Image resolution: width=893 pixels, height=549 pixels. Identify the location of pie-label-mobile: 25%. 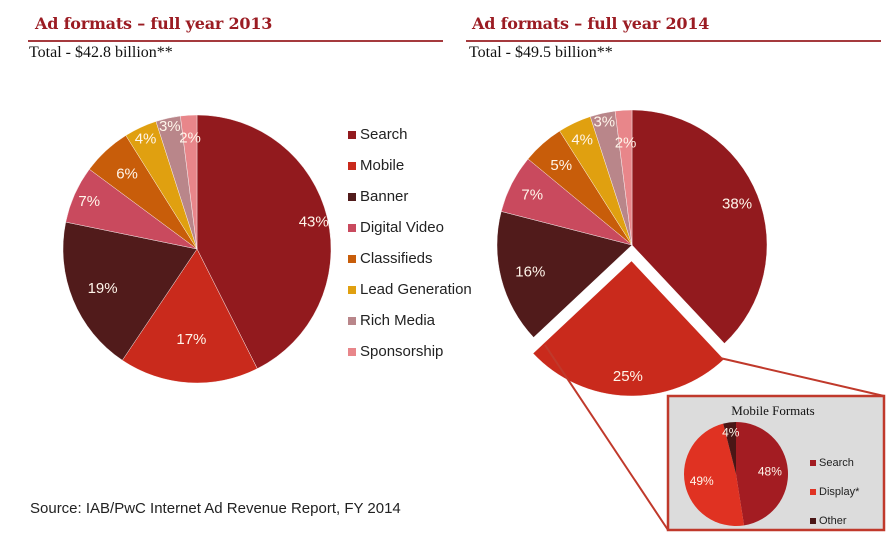
(628, 376).